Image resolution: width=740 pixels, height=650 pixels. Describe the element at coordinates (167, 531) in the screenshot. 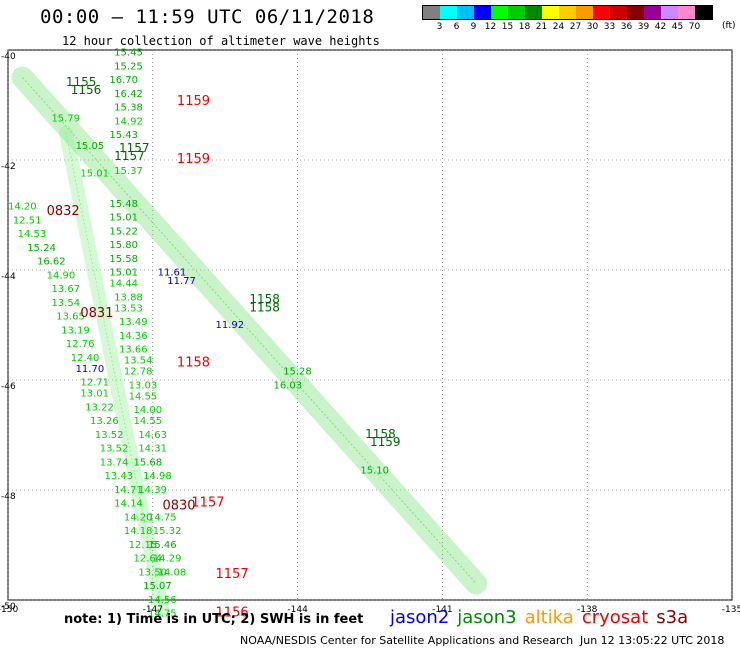

I see `wave-height-label: 15.32` at that location.